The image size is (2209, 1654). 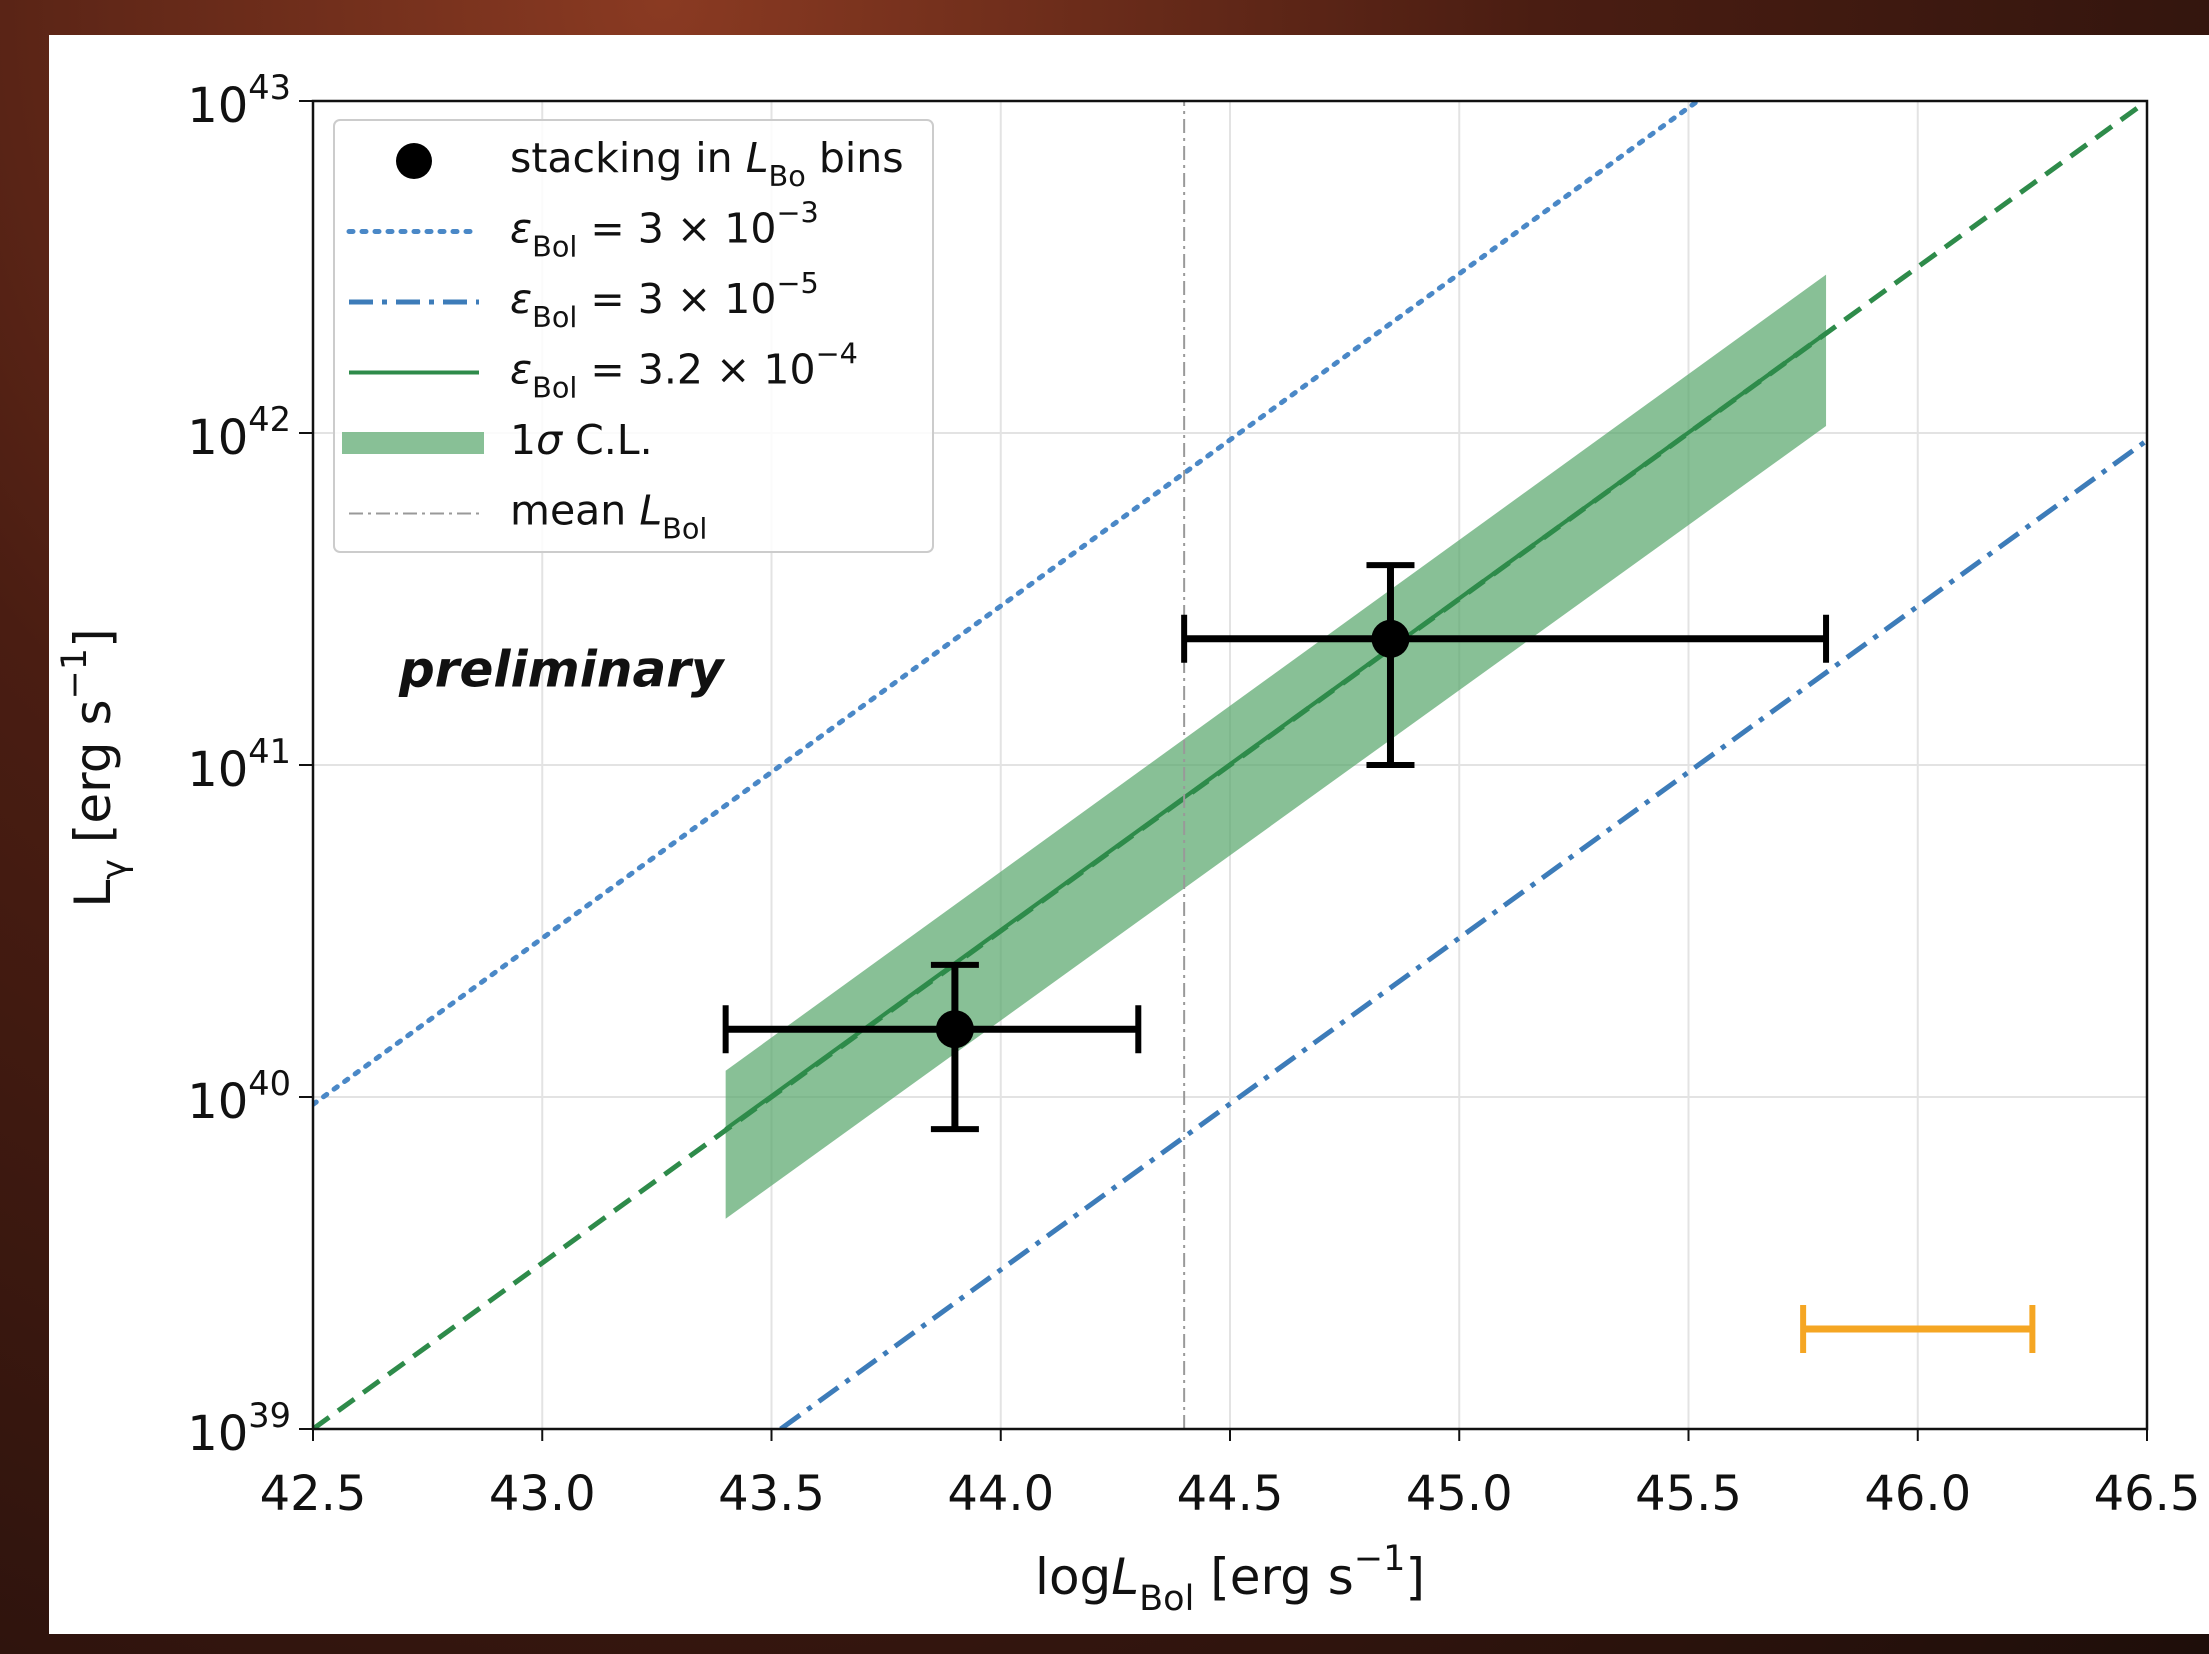 I want to click on legend-label: εBol = 3 × 10−5, so click(x=664, y=300).